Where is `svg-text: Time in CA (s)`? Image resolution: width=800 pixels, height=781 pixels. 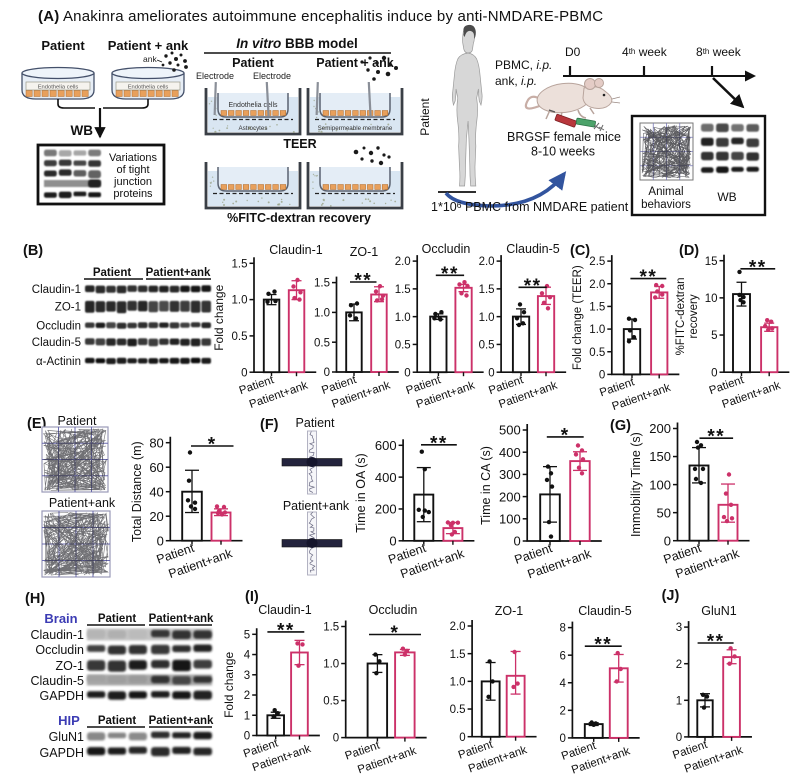 svg-text: Time in CA (s) is located at coordinates (486, 485).